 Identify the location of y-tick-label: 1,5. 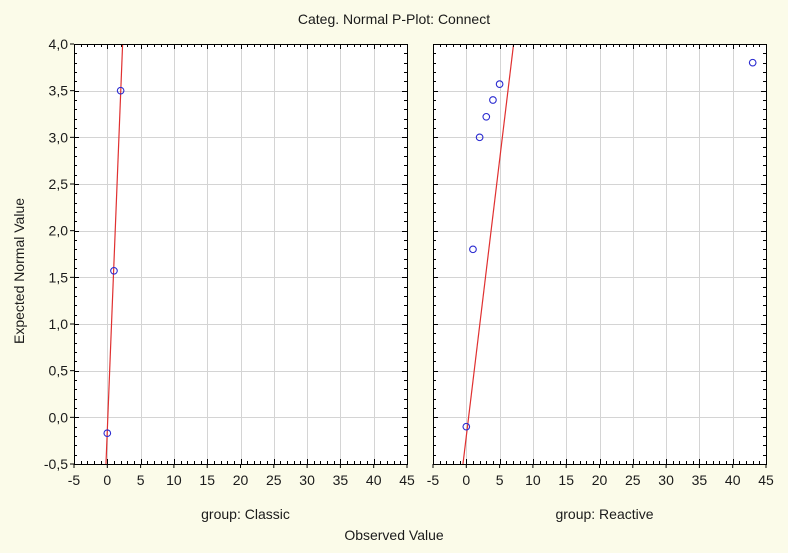
(59, 277).